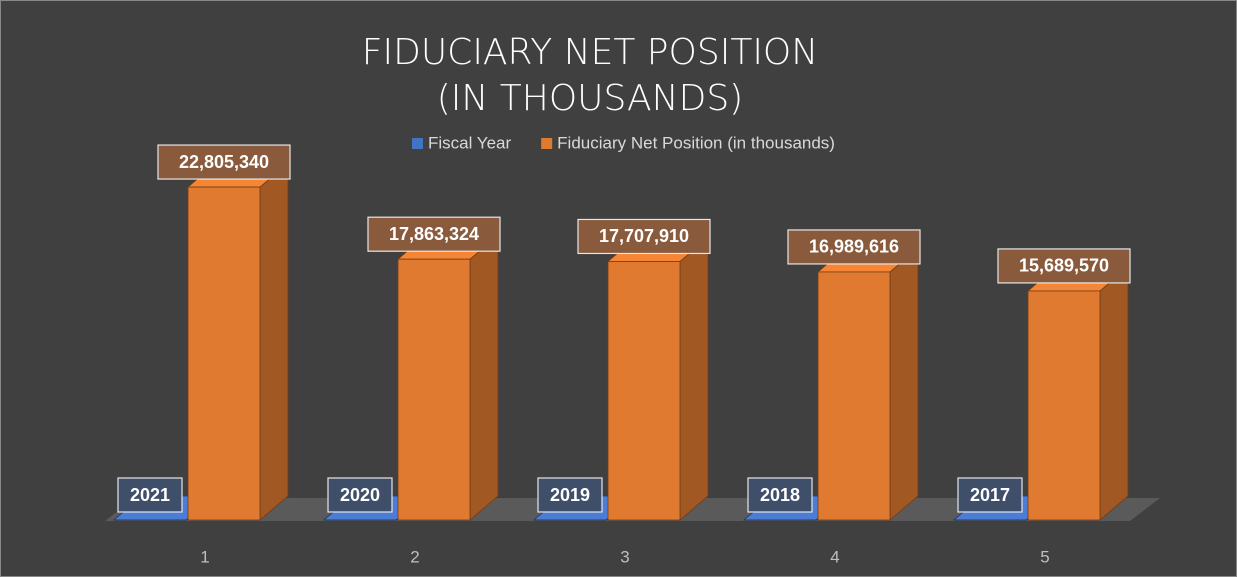 This screenshot has height=577, width=1237. What do you see at coordinates (414, 556) in the screenshot?
I see `x-tick-label: 2` at bounding box center [414, 556].